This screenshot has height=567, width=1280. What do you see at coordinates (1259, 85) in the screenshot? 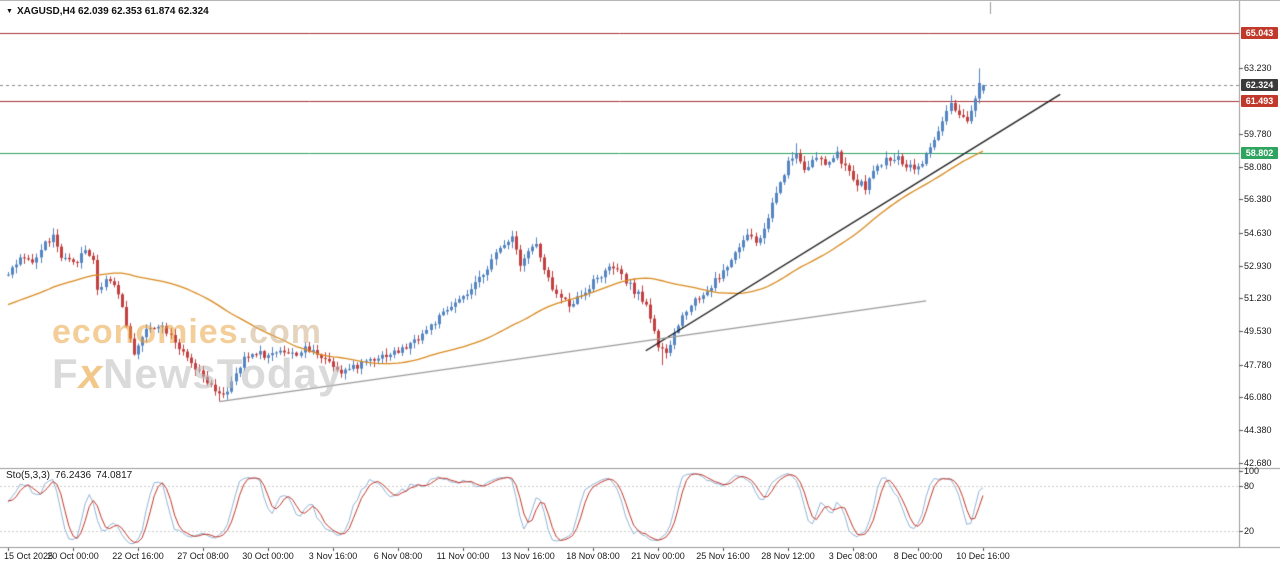
I see `current-price-tag: 62.324` at bounding box center [1259, 85].